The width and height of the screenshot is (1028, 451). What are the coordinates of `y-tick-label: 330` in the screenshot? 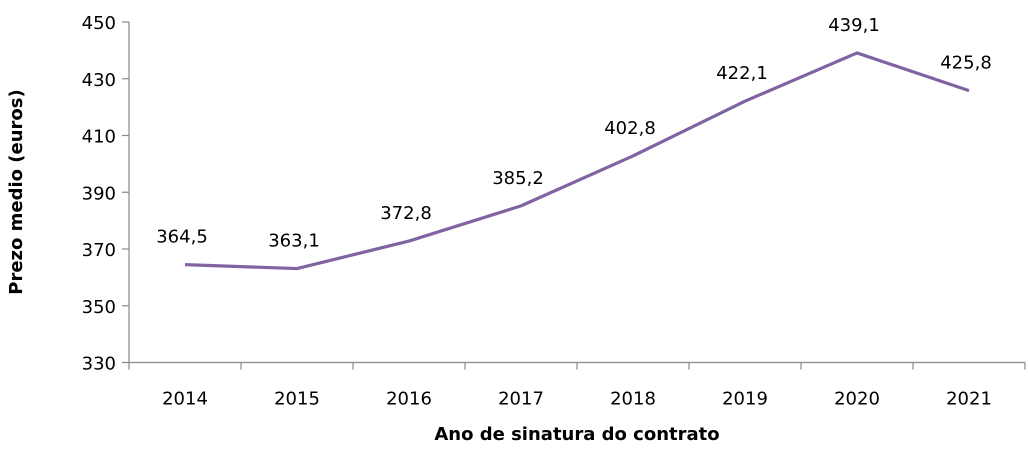 It's located at (99, 364).